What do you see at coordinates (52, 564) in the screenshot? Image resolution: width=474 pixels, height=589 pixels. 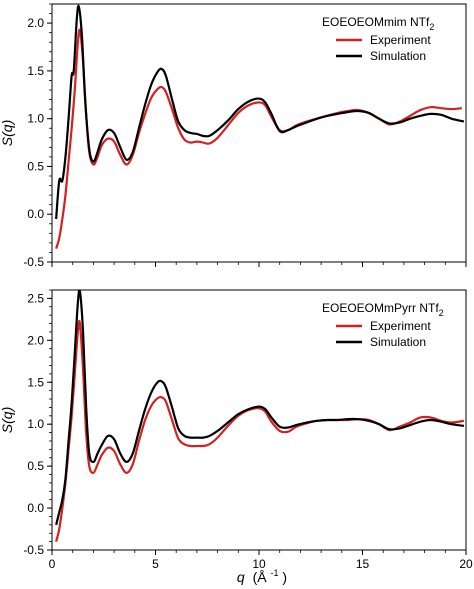 I see `bottom-x-tick-label: 0` at bounding box center [52, 564].